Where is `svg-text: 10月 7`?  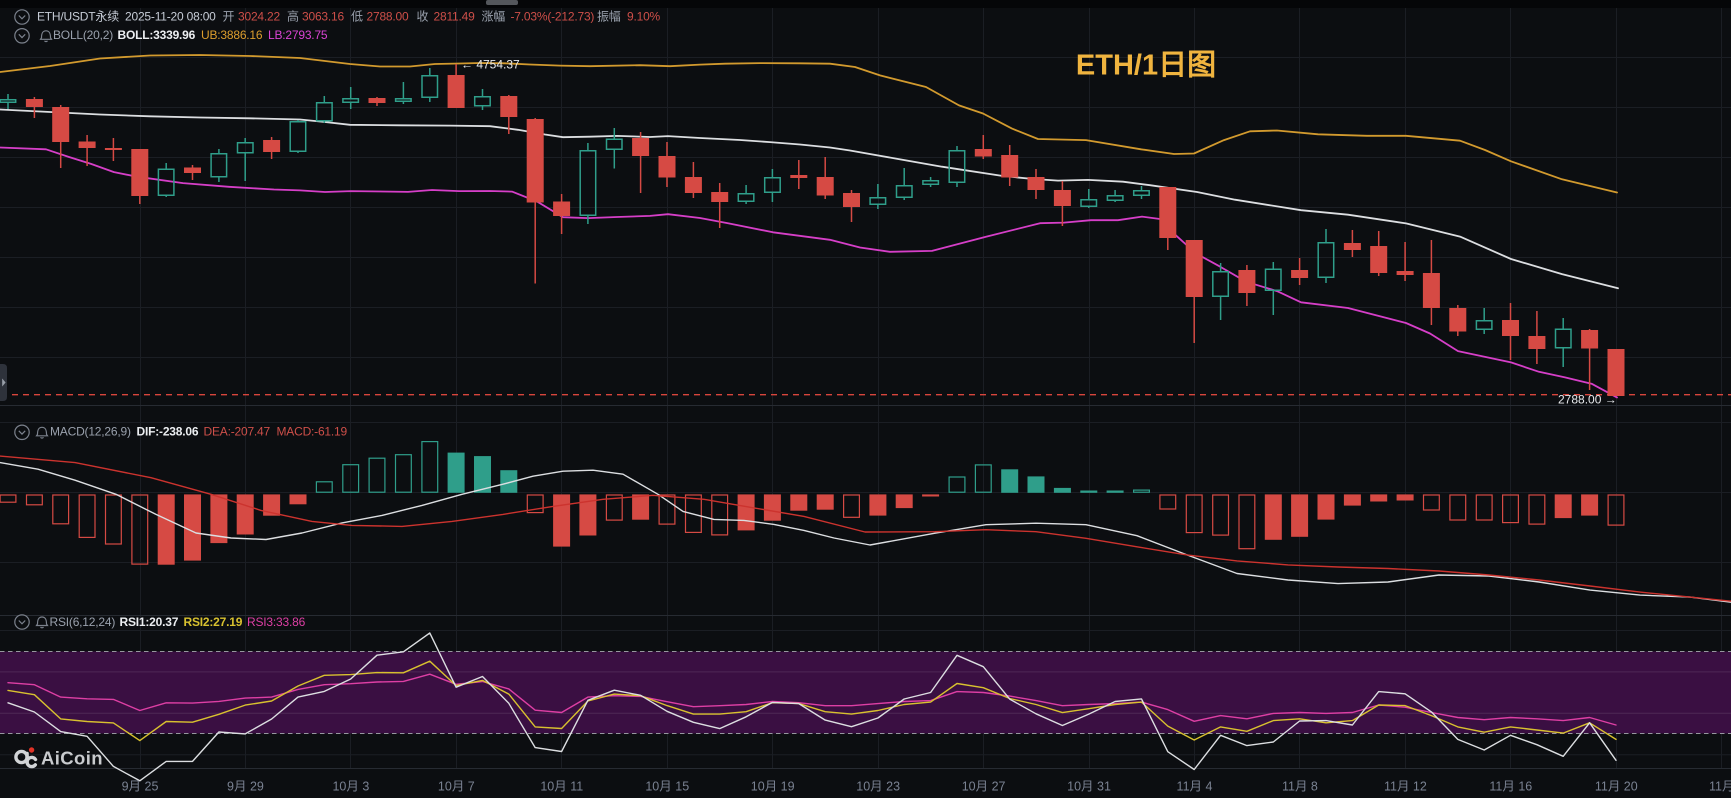
svg-text: 10月 7 is located at coordinates (456, 787).